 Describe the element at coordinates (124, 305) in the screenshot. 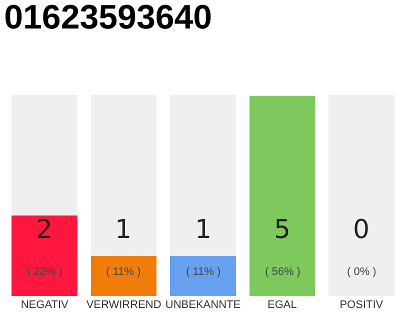

I see `x-tick-label: VERWIRREND` at that location.